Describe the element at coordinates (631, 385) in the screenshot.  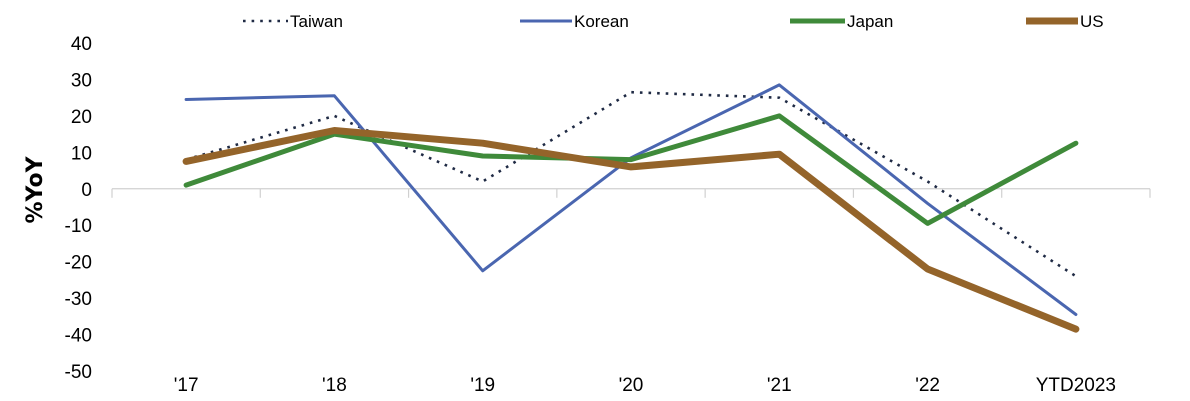
I see `x-tick-label: '20` at that location.